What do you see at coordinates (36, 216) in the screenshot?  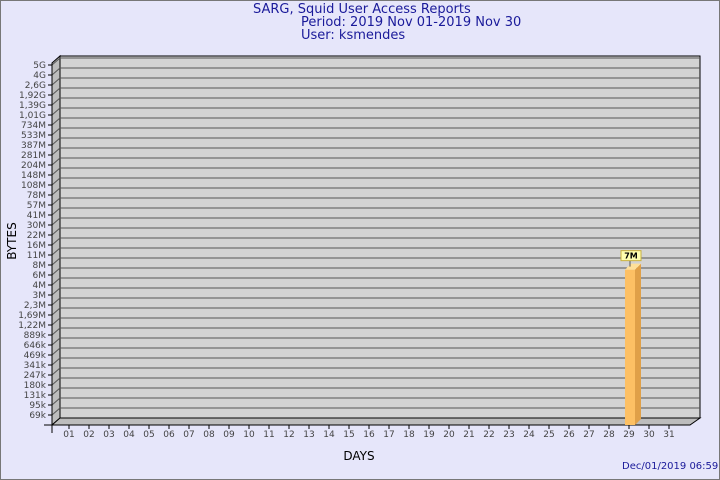 I see `y-tick-label: 41M` at bounding box center [36, 216].